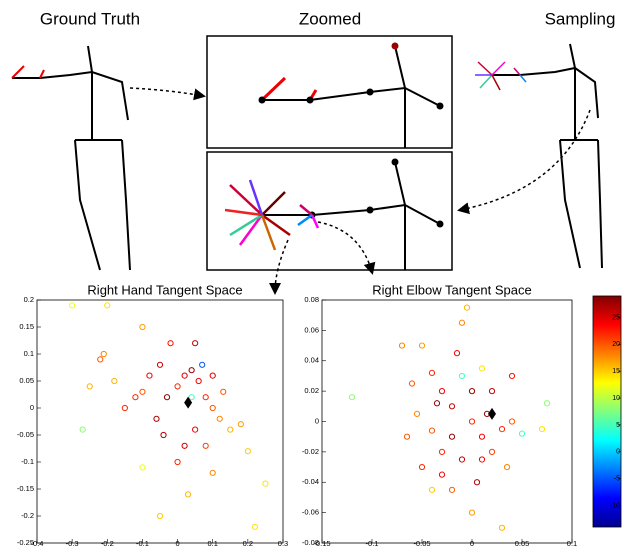 The image size is (625, 553). What do you see at coordinates (212, 543) in the screenshot?
I see `x-tick-label: 0.1` at bounding box center [212, 543].